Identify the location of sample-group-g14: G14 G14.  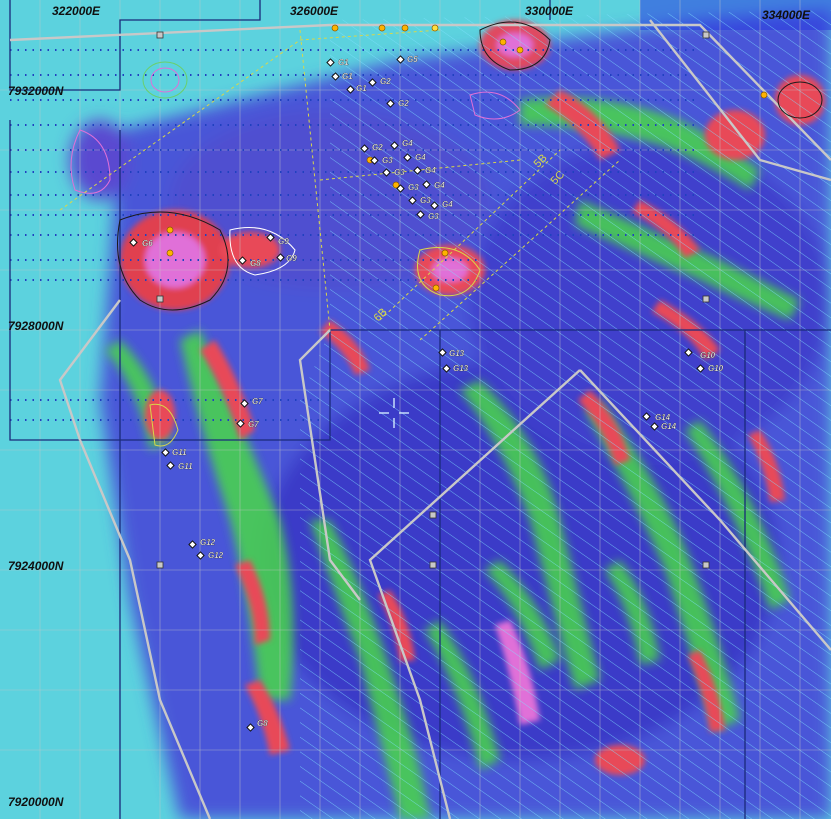
(659, 421).